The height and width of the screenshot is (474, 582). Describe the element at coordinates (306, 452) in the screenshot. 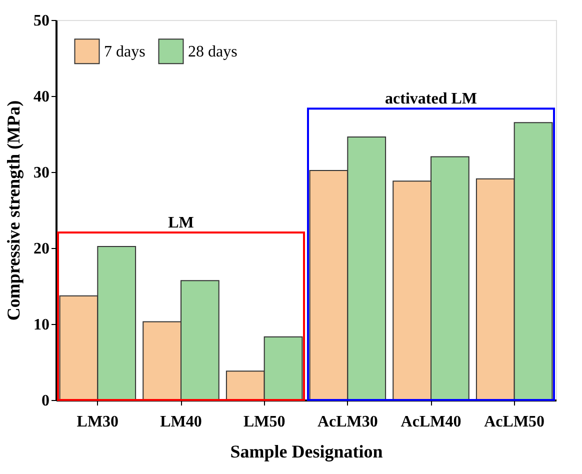

I see `x-axis-title: Sample Designation` at that location.